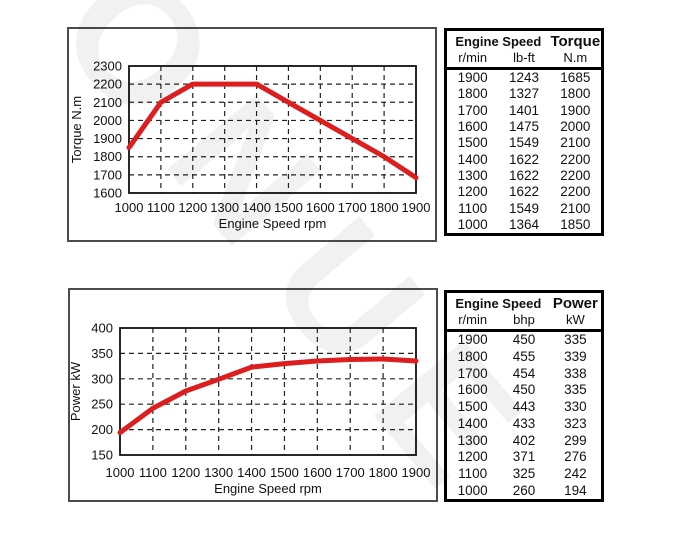  I want to click on power-header: Power, so click(575, 303).